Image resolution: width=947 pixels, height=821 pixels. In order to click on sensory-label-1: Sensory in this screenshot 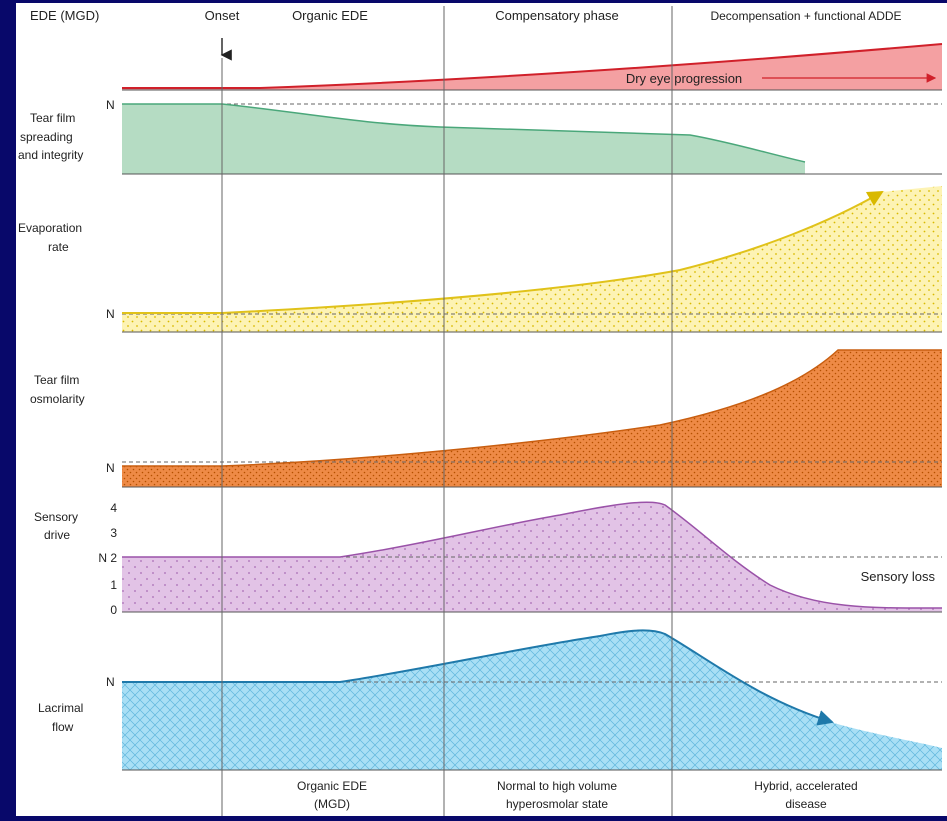, I will do `click(56, 517)`.